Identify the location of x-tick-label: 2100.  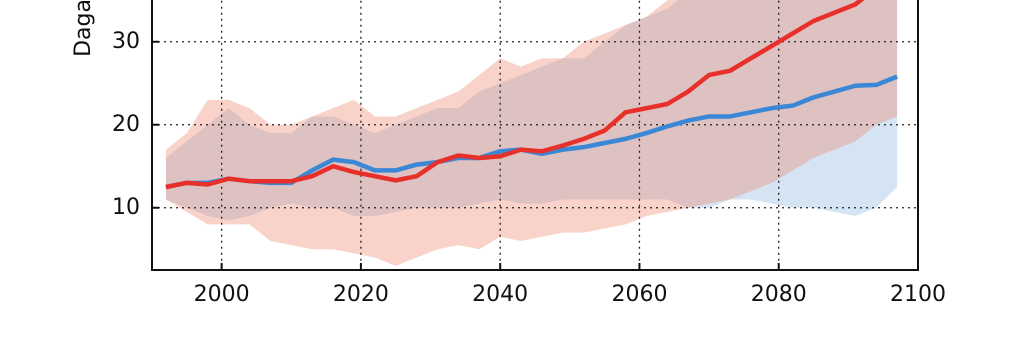
(918, 294).